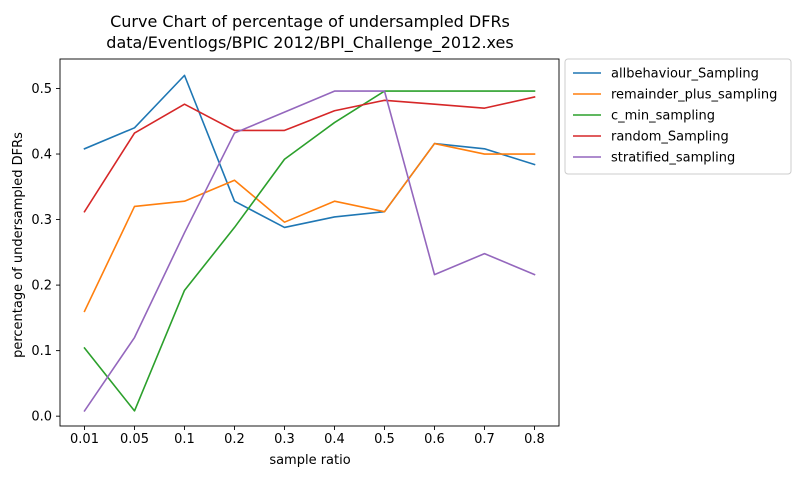 The height and width of the screenshot is (480, 802). Describe the element at coordinates (673, 158) in the screenshot. I see `legend-entry-label: stratified_sampling` at that location.